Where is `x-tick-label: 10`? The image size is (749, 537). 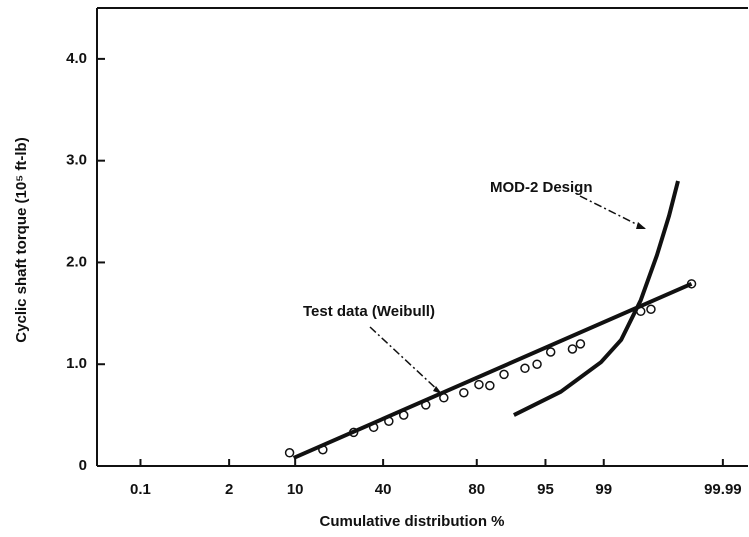
x-tick-label: 10 is located at coordinates (295, 489).